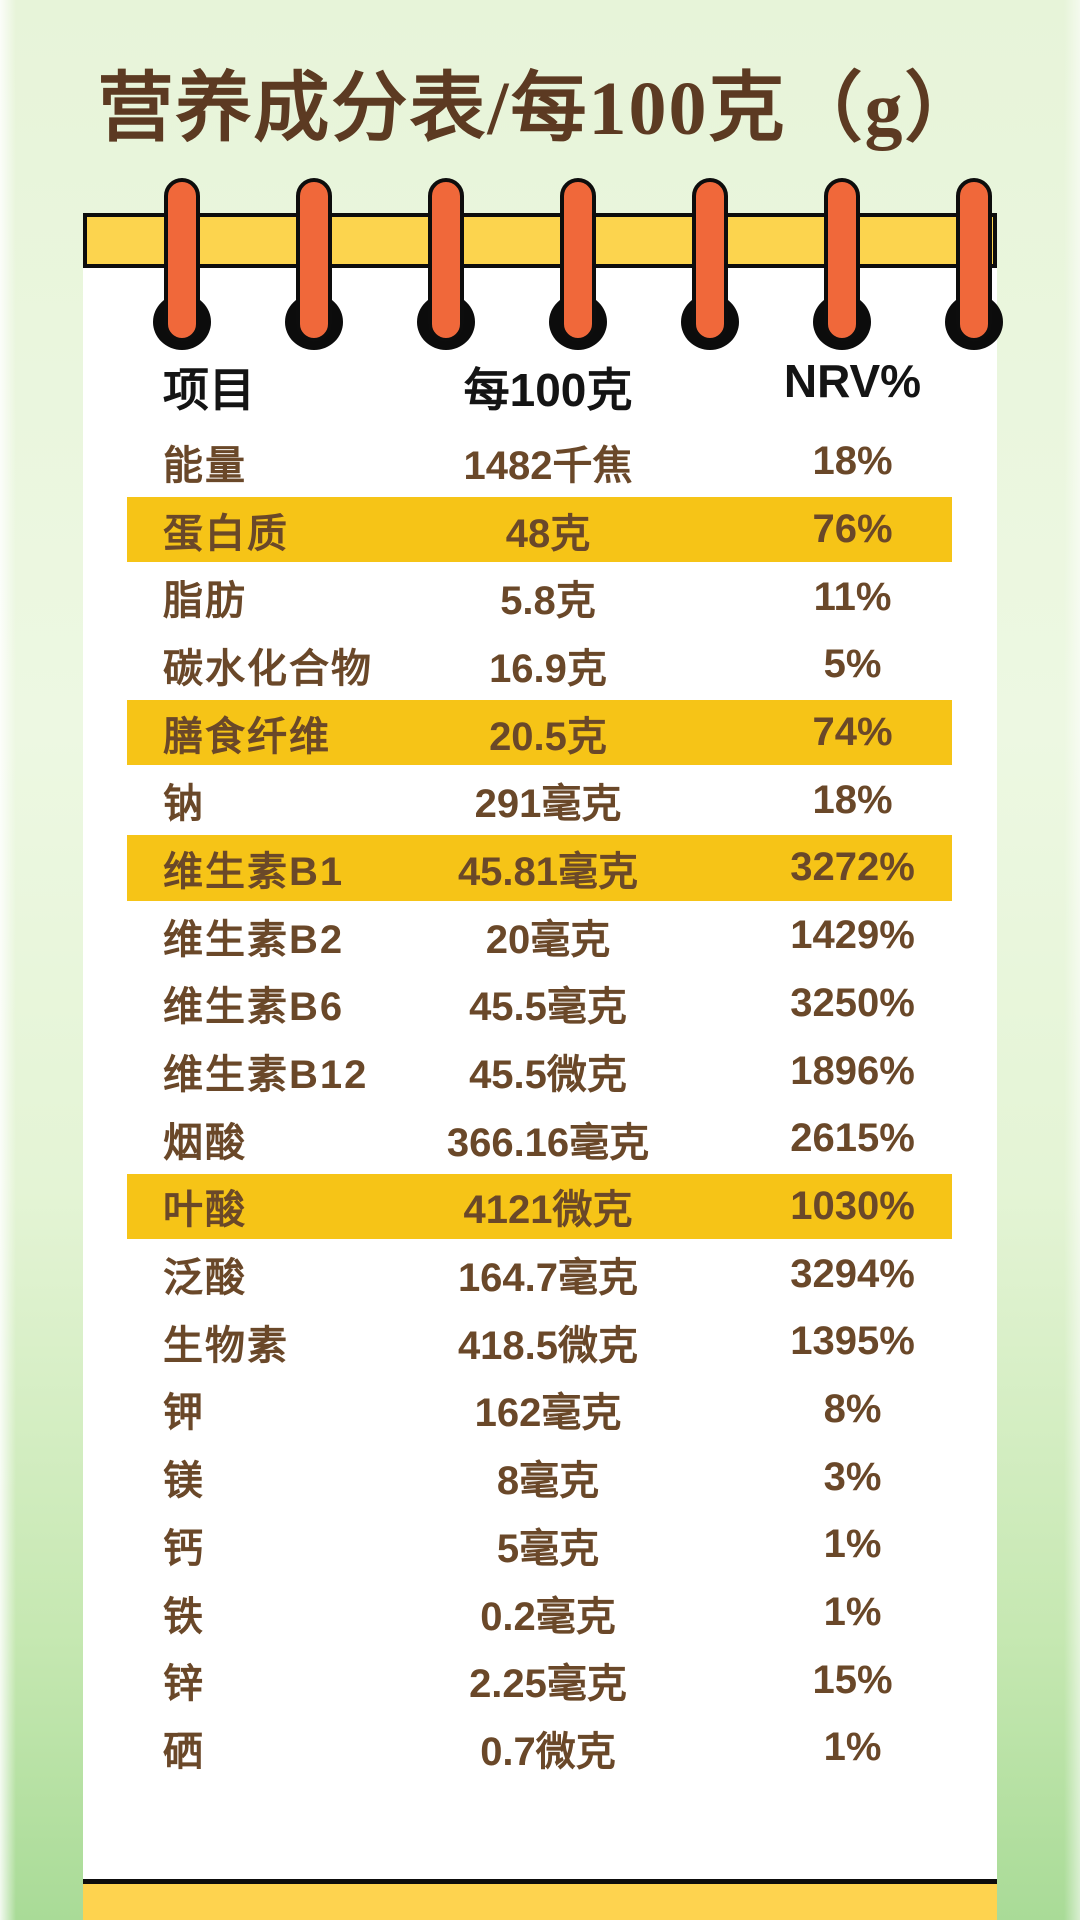 Image resolution: width=1080 pixels, height=1920 pixels. Describe the element at coordinates (548, 390) in the screenshot. I see `column-header-per100g: 每100克` at that location.